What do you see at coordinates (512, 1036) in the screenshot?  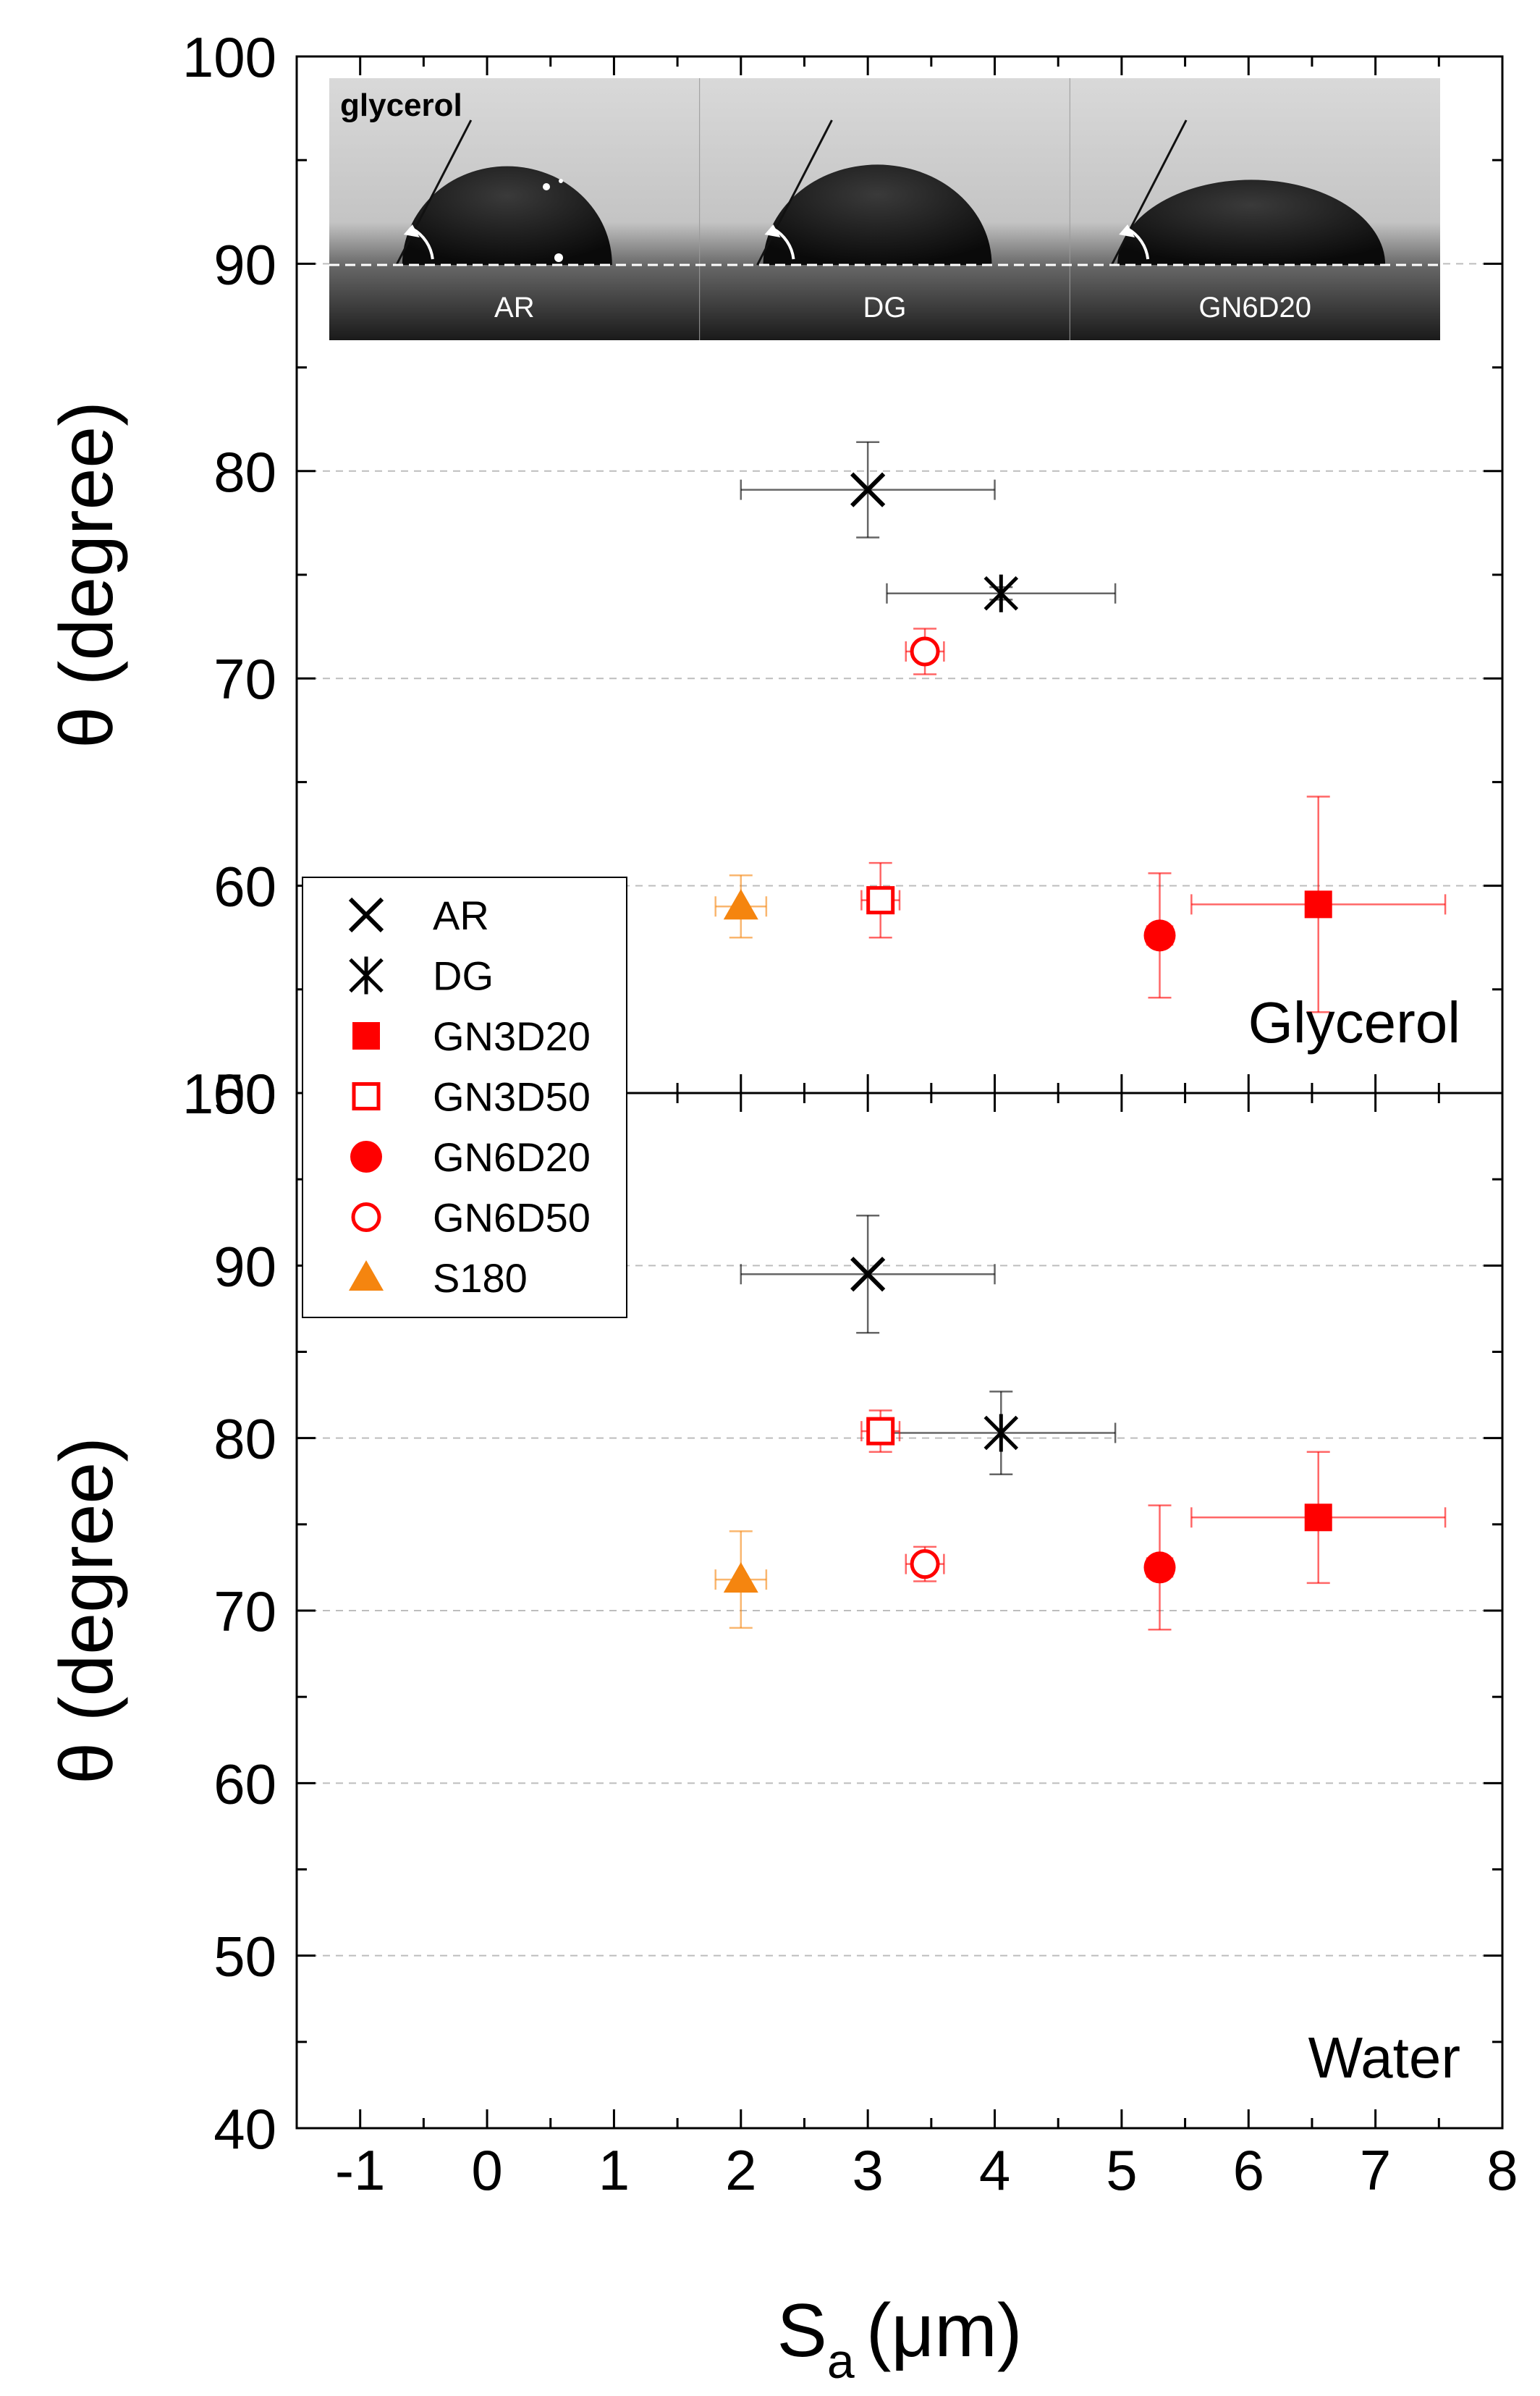 I see `legend-label: GN3D20` at bounding box center [512, 1036].